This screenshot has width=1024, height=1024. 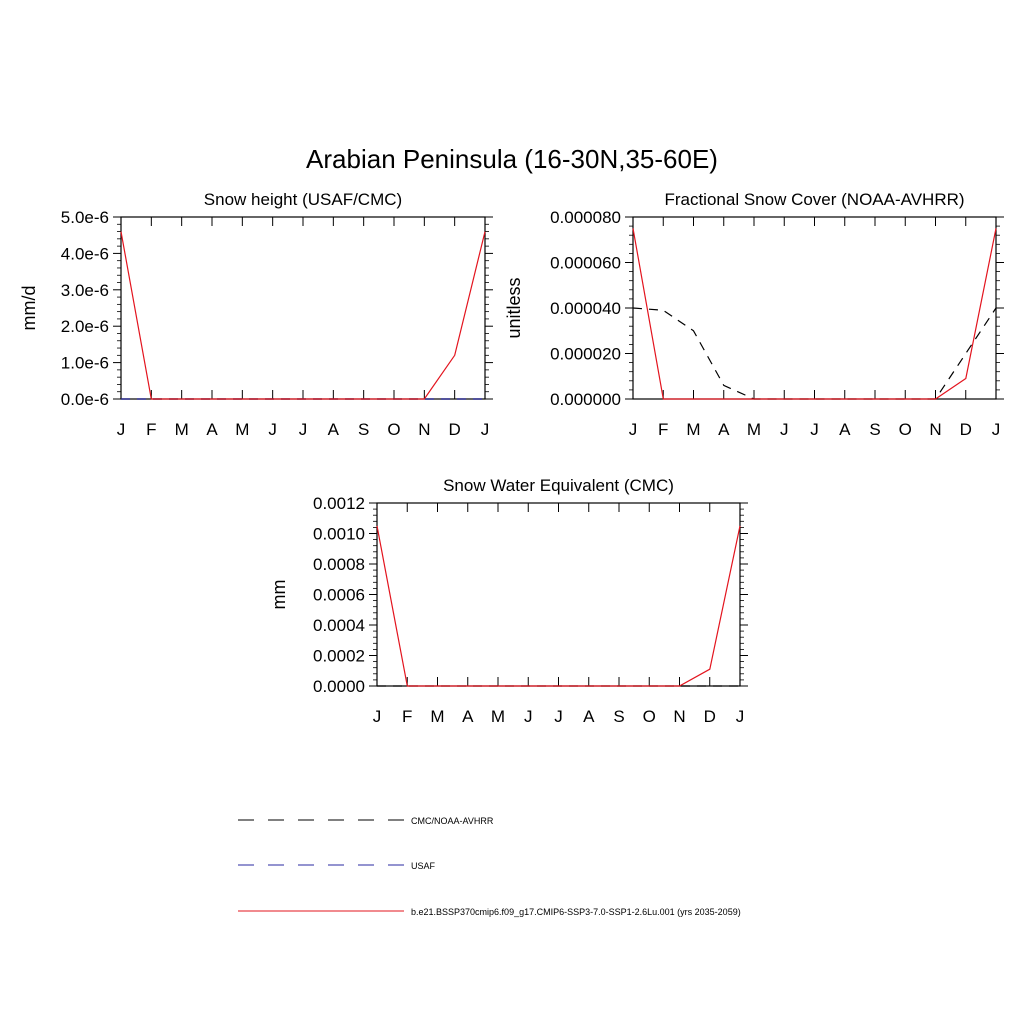 I want to click on y-tick-label: 0.000040, so click(x=585, y=308).